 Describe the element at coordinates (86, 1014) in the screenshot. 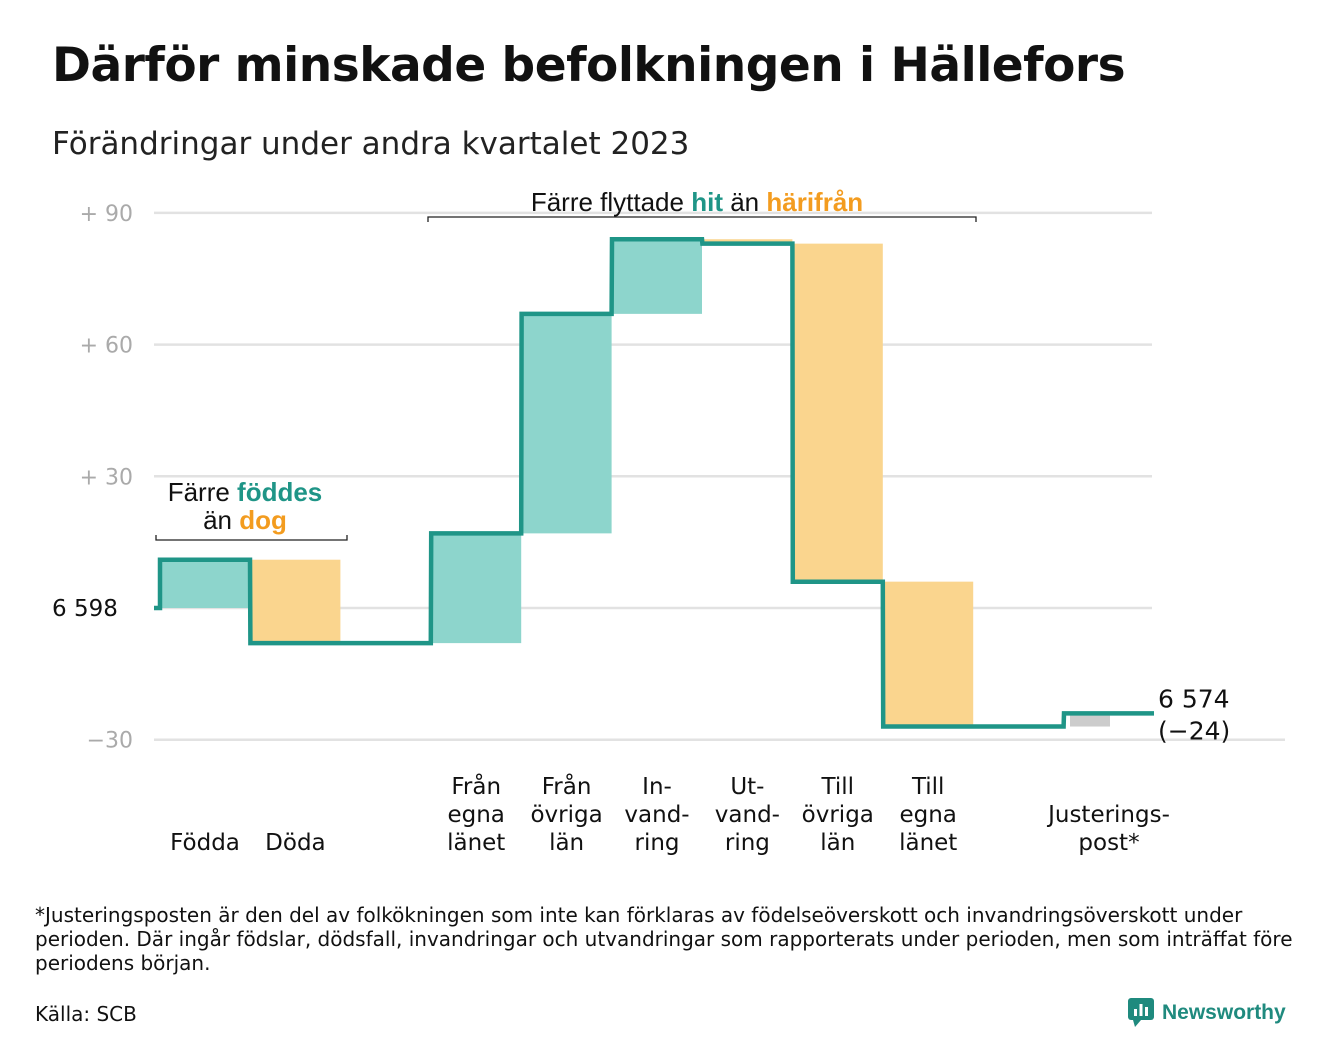

I see `source-note: Källa: SCB` at that location.